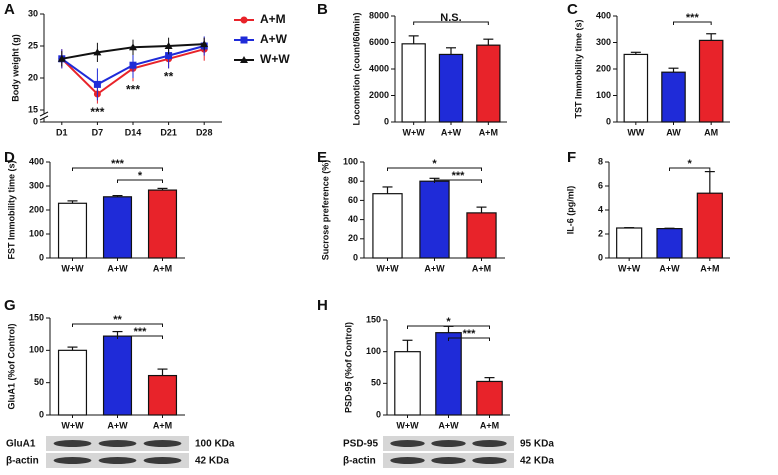 The width and height of the screenshot is (778, 475). I want to click on y-axis-label: TST Immobility time (s), so click(578, 68).